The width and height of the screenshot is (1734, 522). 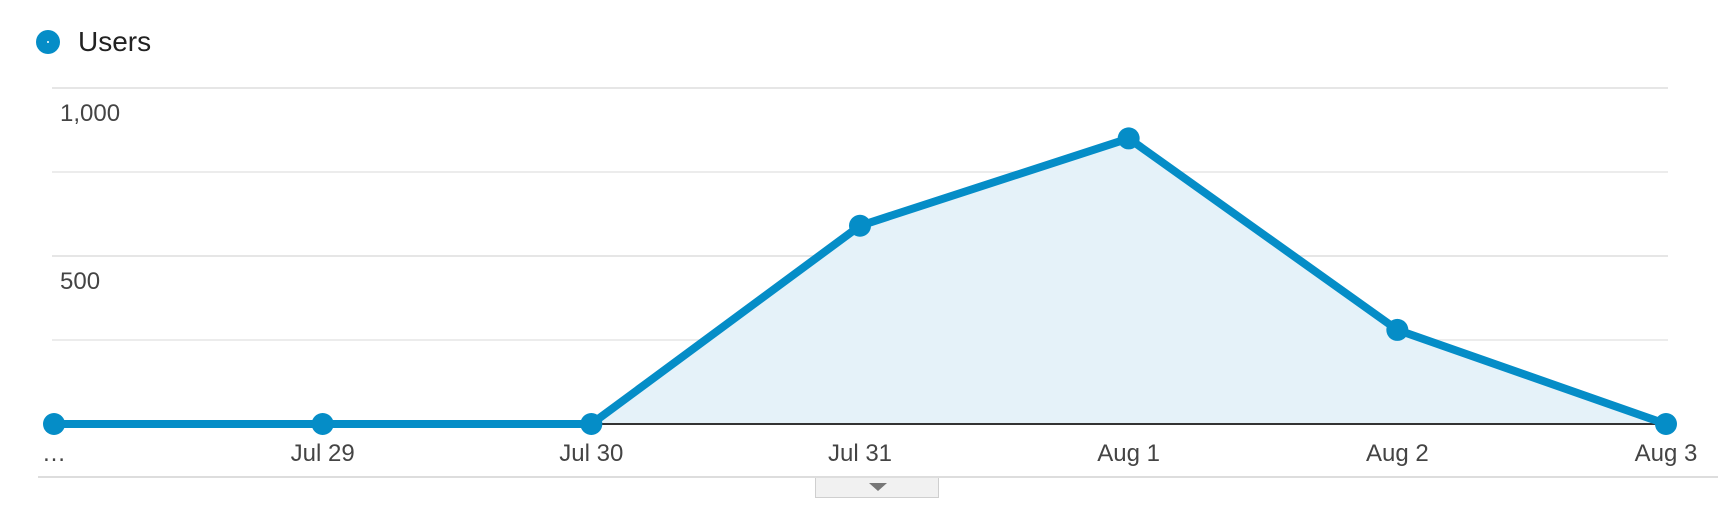 I want to click on x-tick-label: Jul 31, so click(x=860, y=453).